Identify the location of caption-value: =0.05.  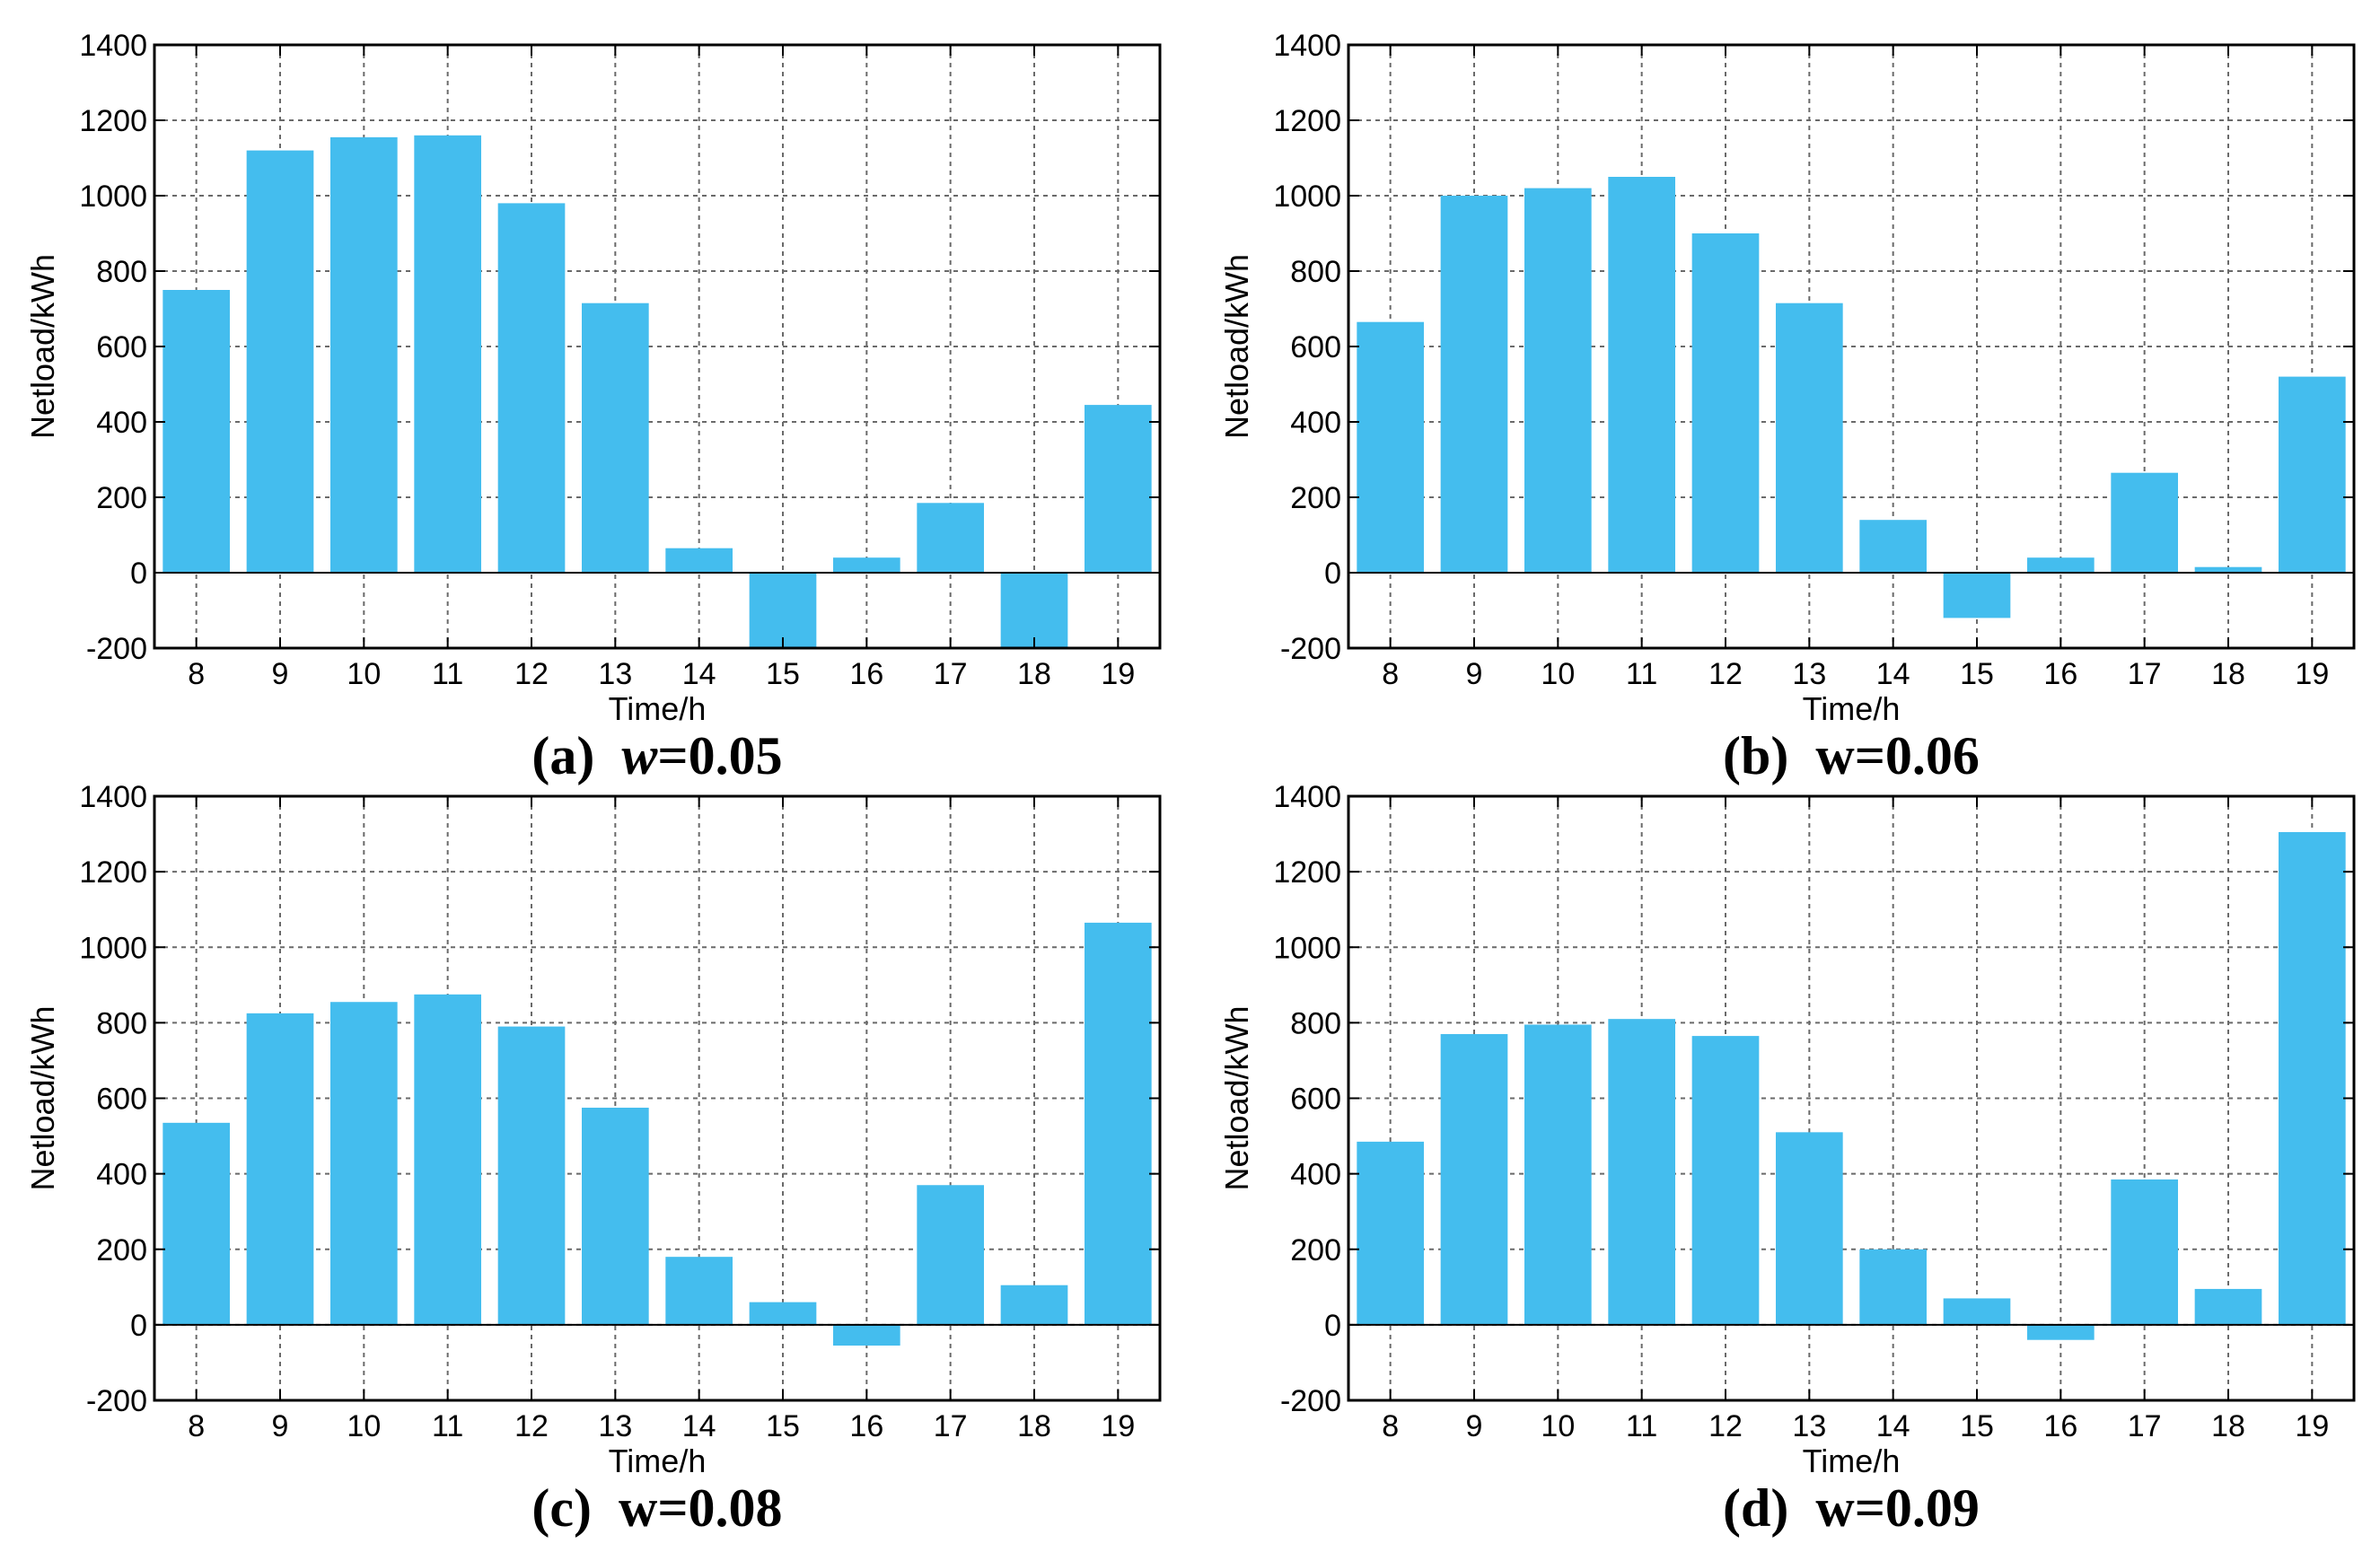
(719, 755).